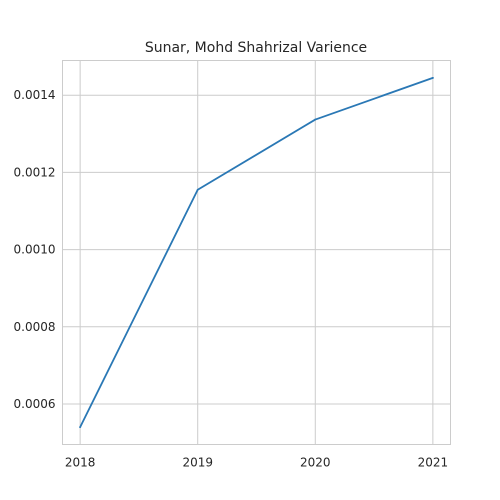 The height and width of the screenshot is (500, 500). What do you see at coordinates (80, 463) in the screenshot?
I see `x-tick-label-2018: 2018` at bounding box center [80, 463].